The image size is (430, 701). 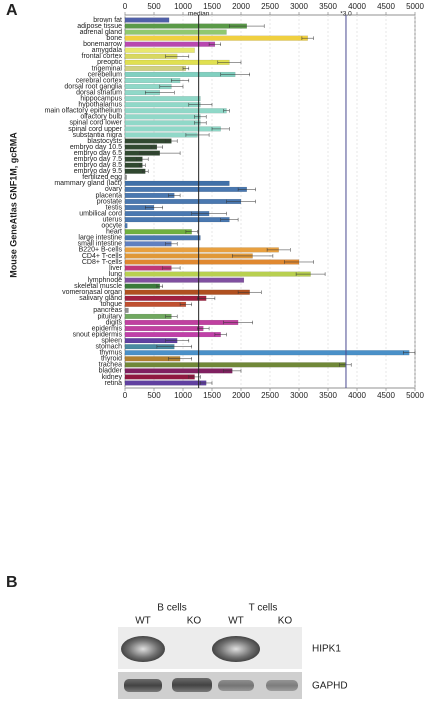 I want to click on lane-label: KO, so click(x=194, y=621).